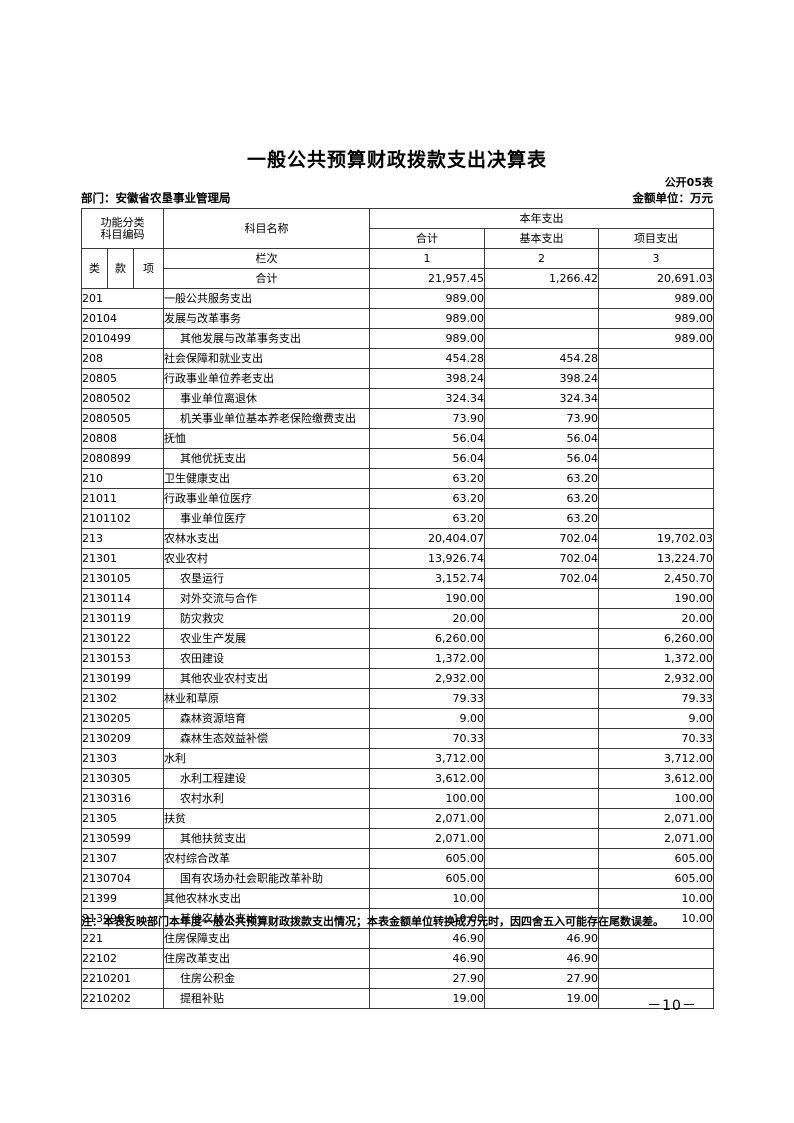 Image resolution: width=794 pixels, height=1123 pixels. I want to click on row-project: 989.00, so click(656, 318).